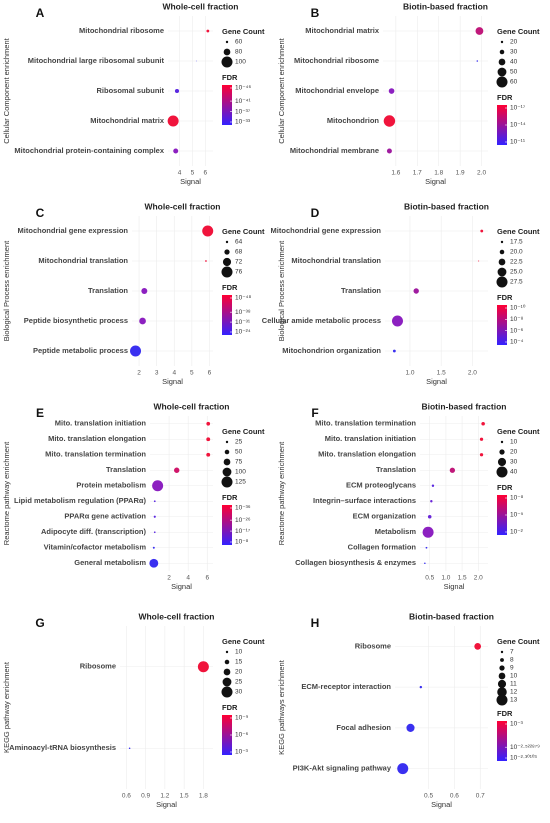 The height and width of the screenshot is (823, 550). Describe the element at coordinates (89, 150) in the screenshot. I see `category-label: Mitochondrial protein-containing complex` at that location.